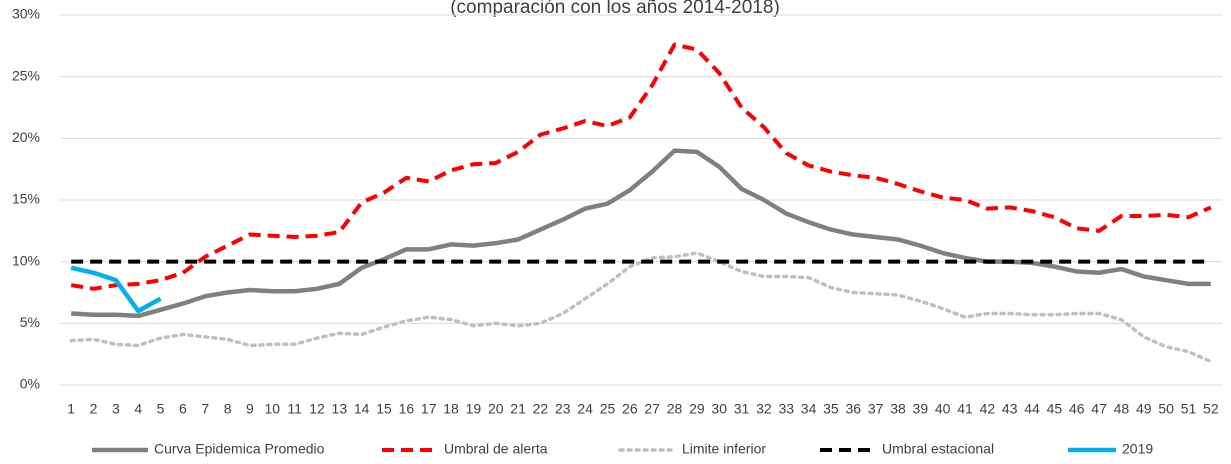  What do you see at coordinates (921, 409) in the screenshot?
I see `x-tick-label: 39` at bounding box center [921, 409].